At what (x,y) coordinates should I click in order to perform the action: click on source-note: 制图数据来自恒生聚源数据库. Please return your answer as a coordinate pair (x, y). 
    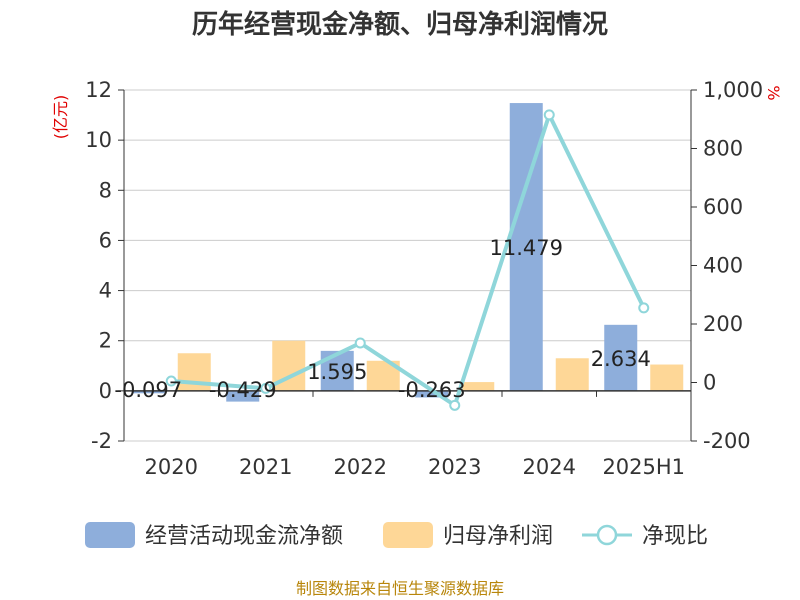
    Looking at the image, I should click on (400, 588).